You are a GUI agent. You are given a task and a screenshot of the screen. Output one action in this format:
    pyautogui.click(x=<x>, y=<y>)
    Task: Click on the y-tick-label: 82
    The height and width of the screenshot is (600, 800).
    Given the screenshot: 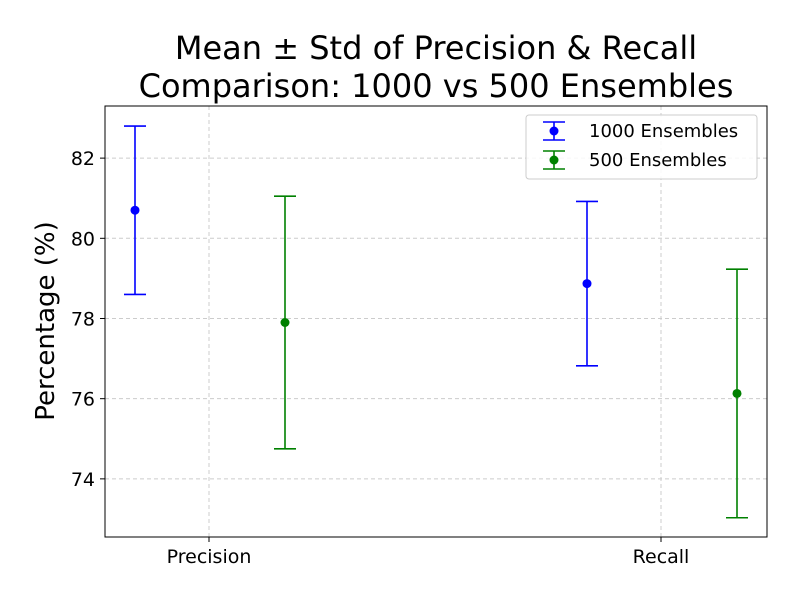 What is the action you would take?
    pyautogui.click(x=83, y=159)
    